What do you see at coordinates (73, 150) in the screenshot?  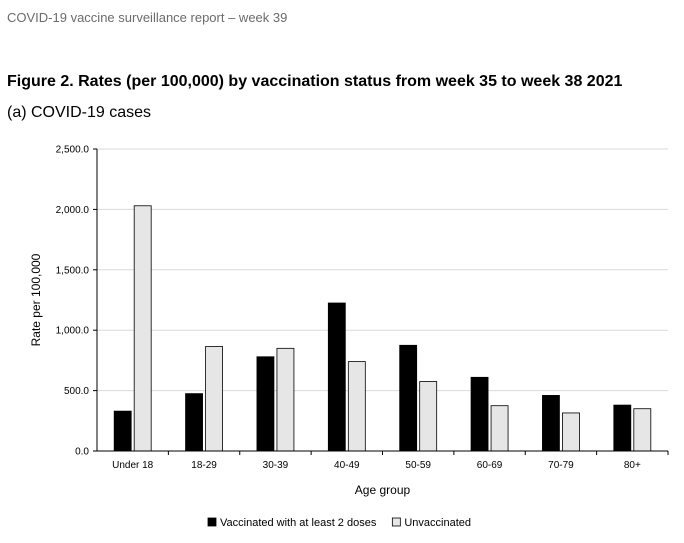 I see `y-tick-label: 2,500.0` at bounding box center [73, 150].